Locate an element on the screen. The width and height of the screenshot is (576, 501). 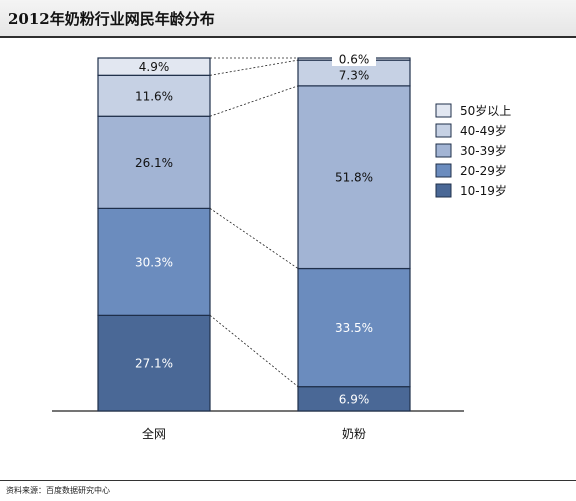
category-label: 奶粉 is located at coordinates (354, 434).